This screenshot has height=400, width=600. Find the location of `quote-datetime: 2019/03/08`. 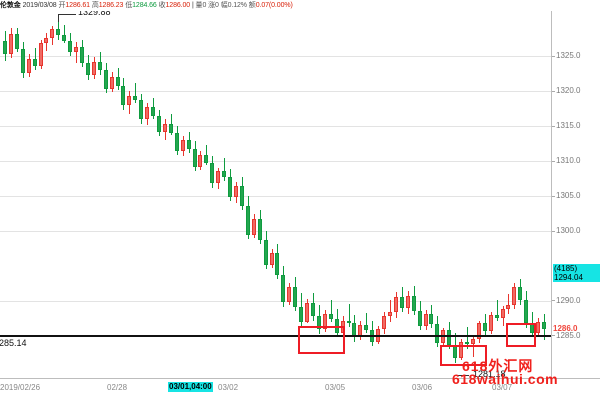

quote-datetime: 2019/03/08 is located at coordinates (39, 5).